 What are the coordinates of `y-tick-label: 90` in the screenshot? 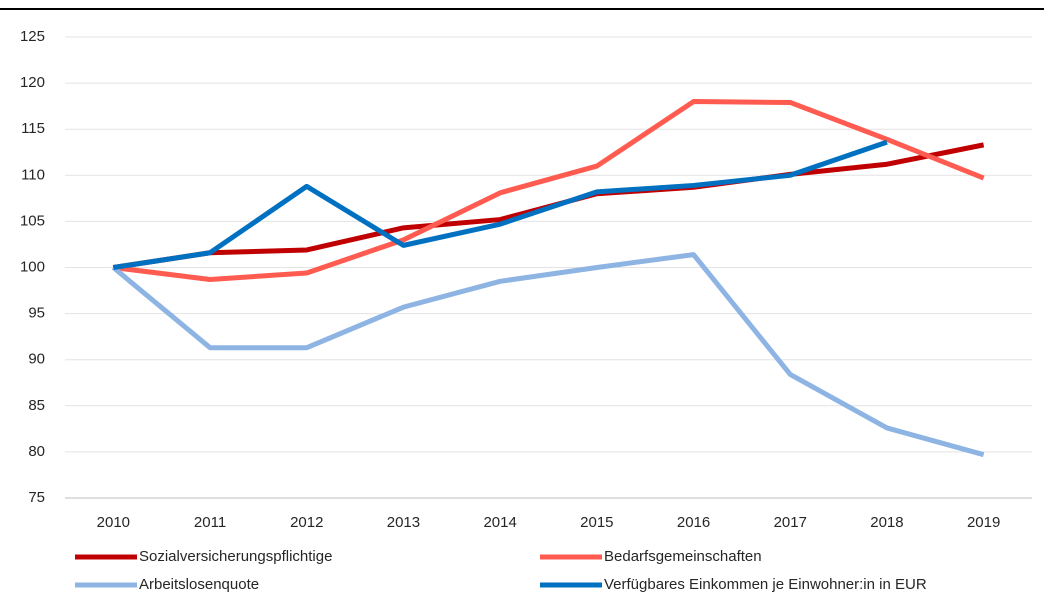 It's located at (36, 359).